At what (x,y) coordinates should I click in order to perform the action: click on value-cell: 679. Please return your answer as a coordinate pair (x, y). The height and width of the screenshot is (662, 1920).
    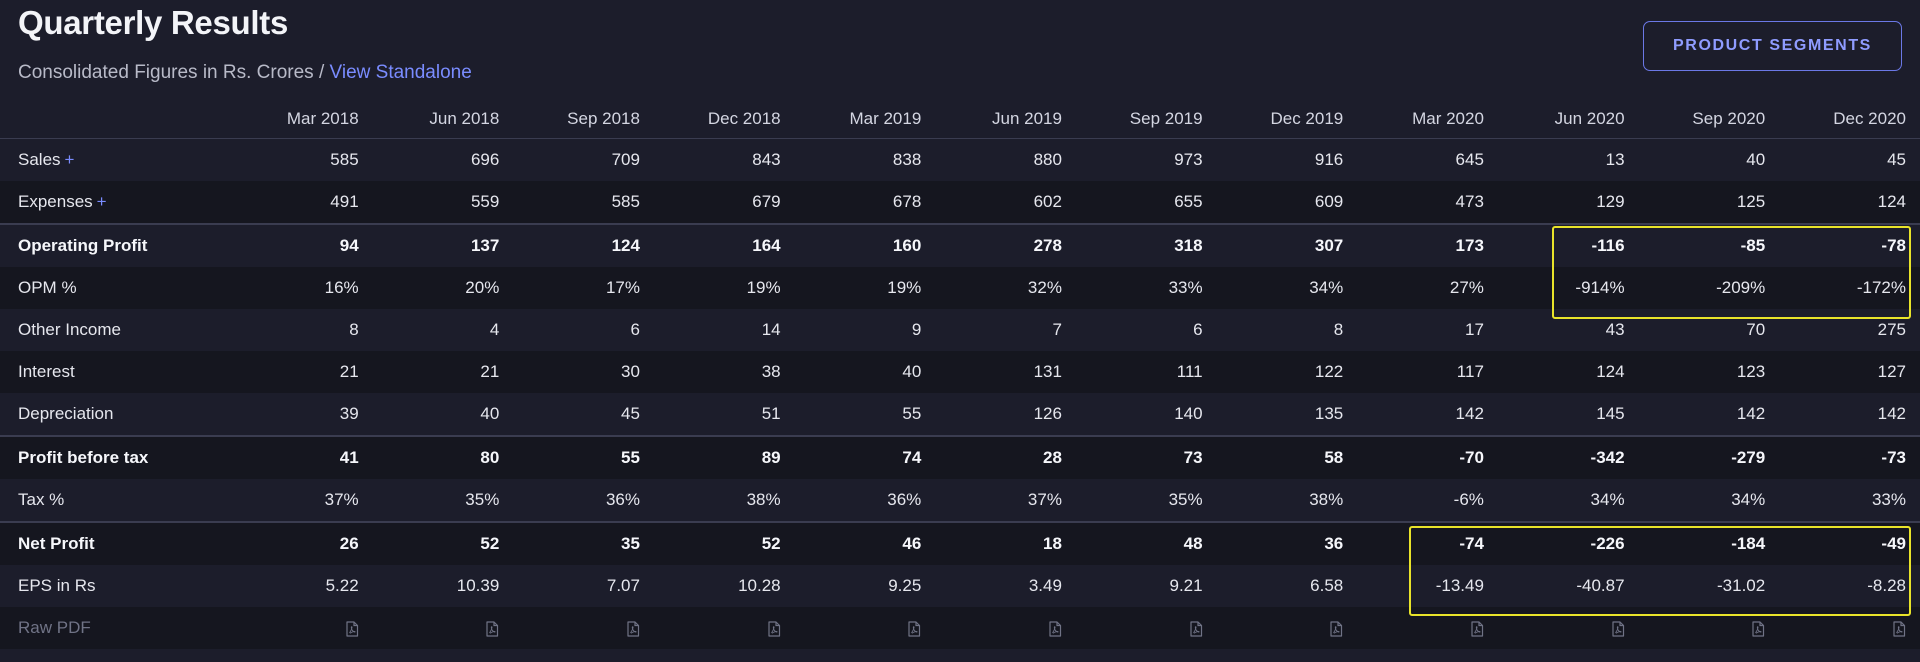
    Looking at the image, I should click on (724, 202).